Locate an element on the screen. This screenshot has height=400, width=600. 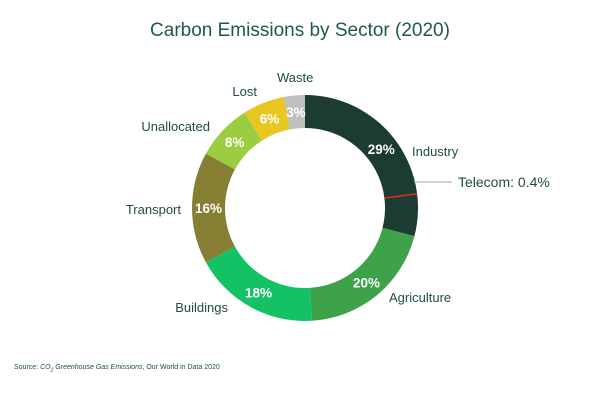
slice-industry is located at coordinates (361, 166).